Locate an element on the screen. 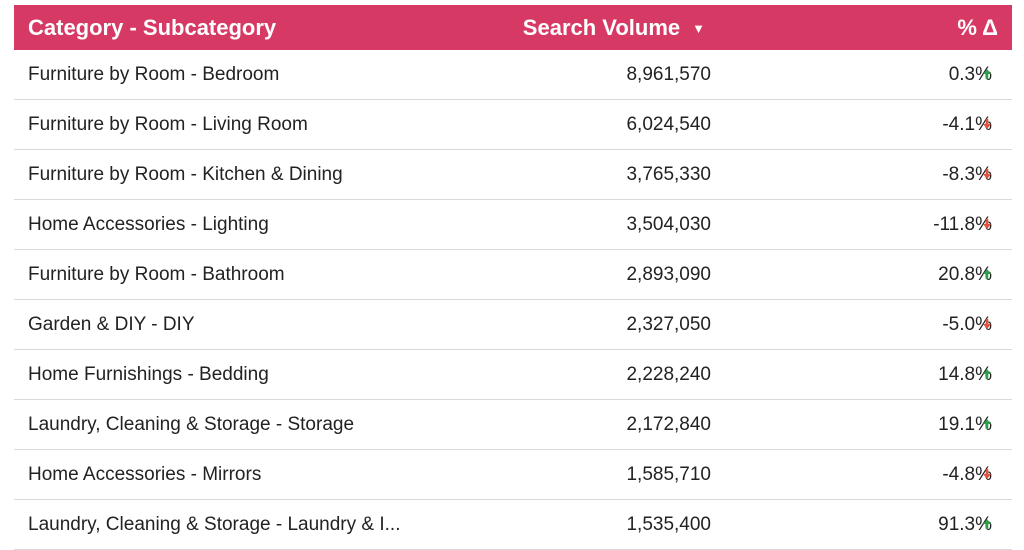  search-volume-cell: 2,172,840 is located at coordinates (668, 424).